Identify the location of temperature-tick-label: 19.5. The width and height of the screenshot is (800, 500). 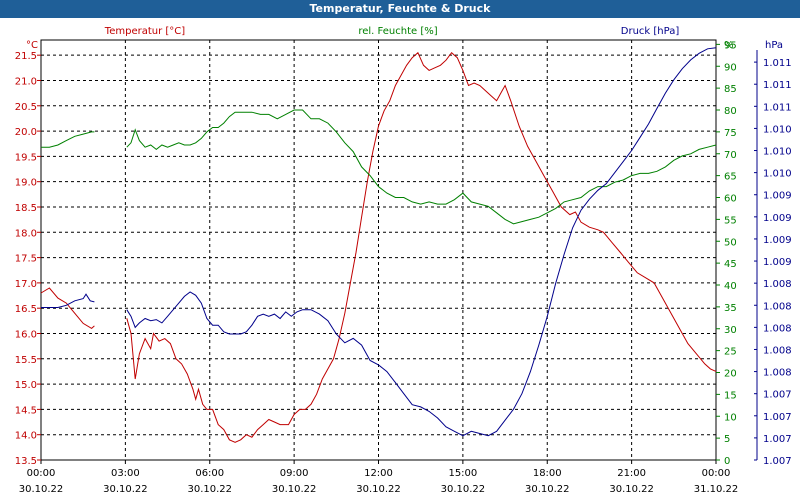
(26, 157).